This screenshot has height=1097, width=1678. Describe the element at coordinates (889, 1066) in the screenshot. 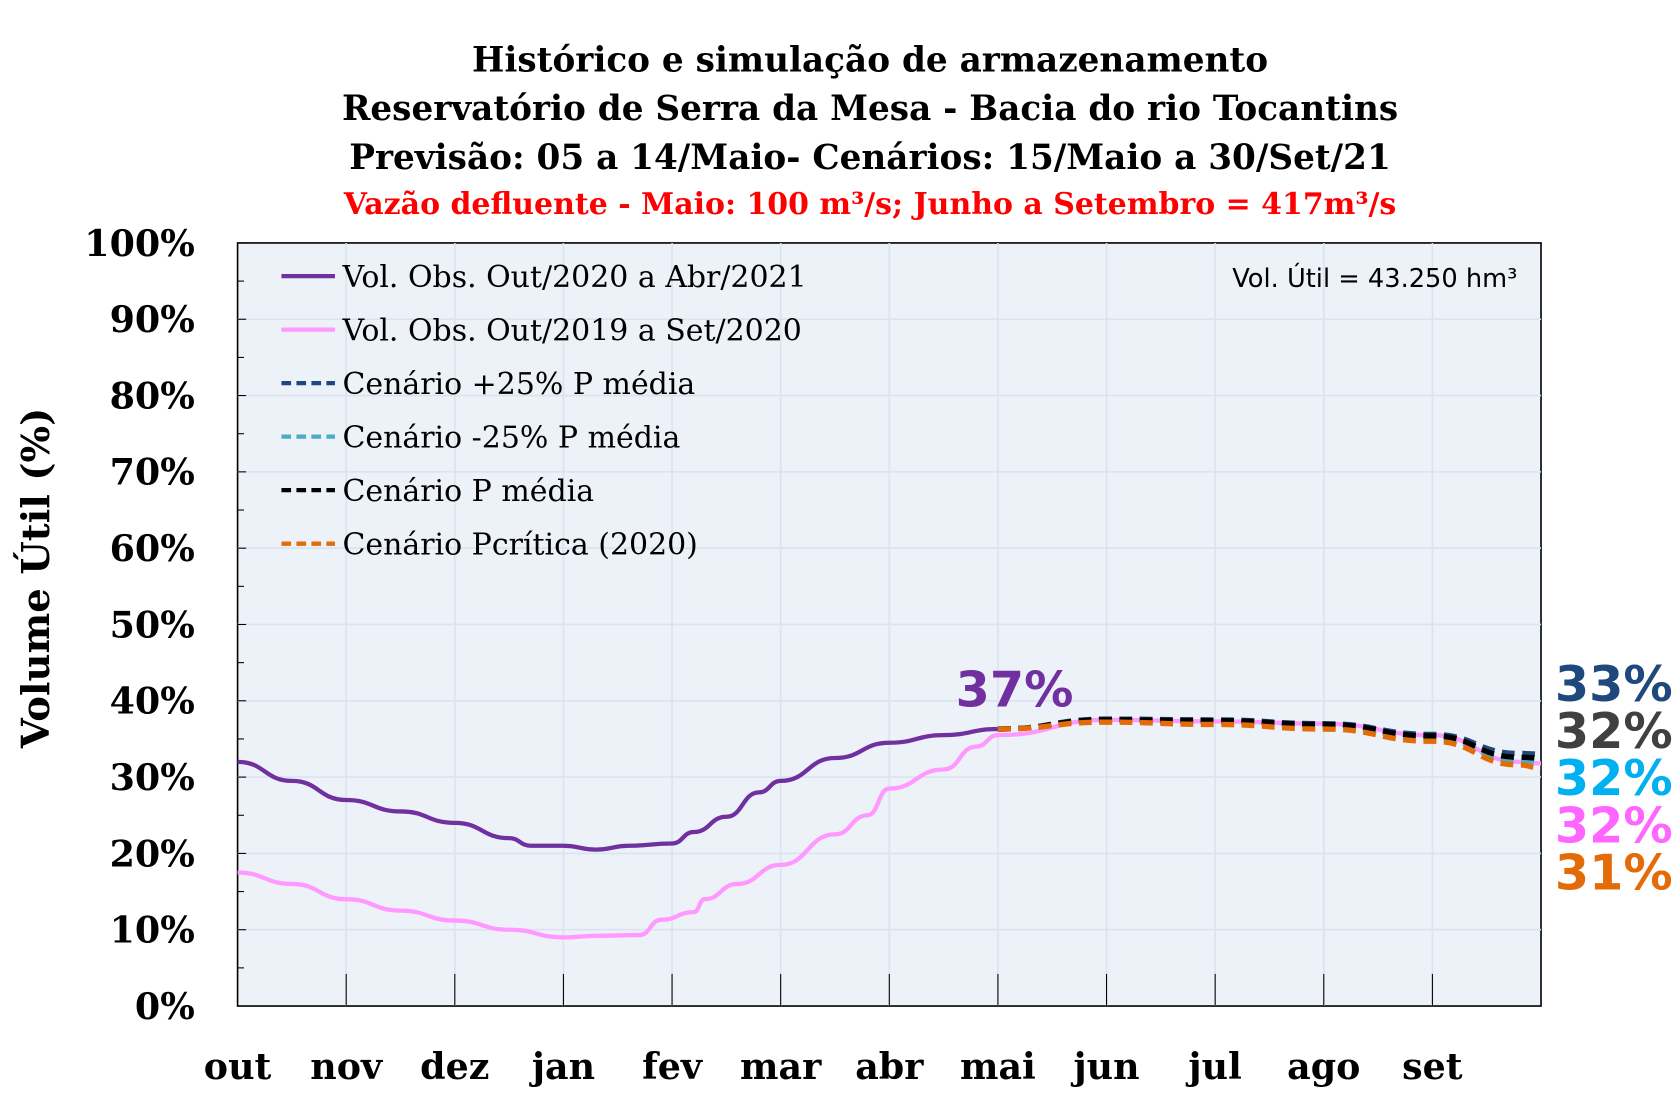

I see `x-tick-label: abr` at that location.